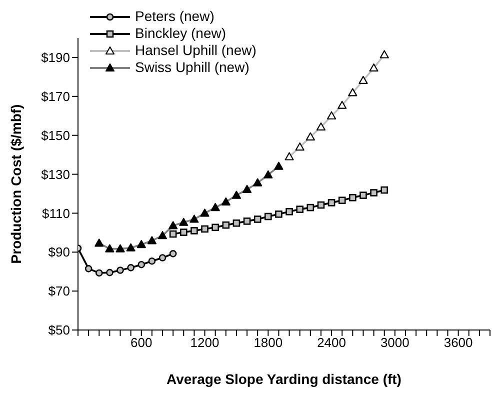 The width and height of the screenshot is (498, 408). Describe the element at coordinates (55, 58) in the screenshot. I see `y-tick-label: $190` at that location.